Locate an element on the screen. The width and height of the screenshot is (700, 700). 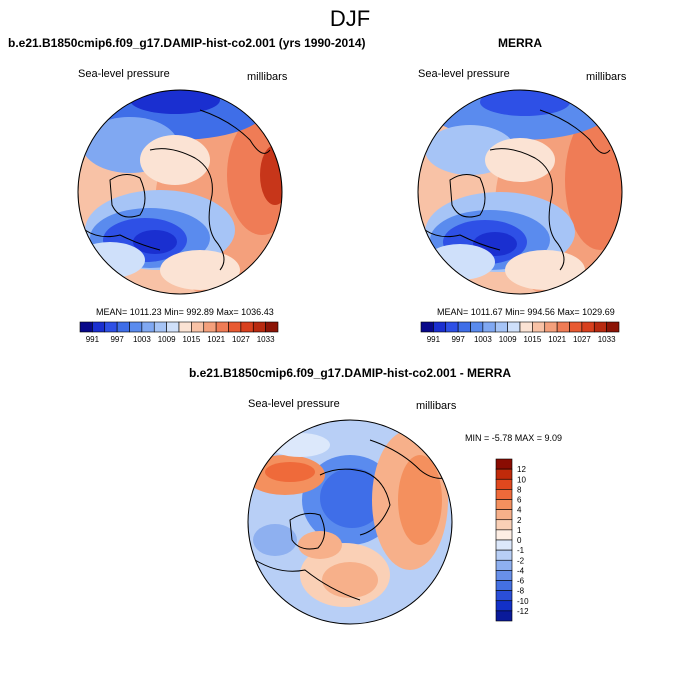
panel-3-units-label: millibars is located at coordinates (436, 406).